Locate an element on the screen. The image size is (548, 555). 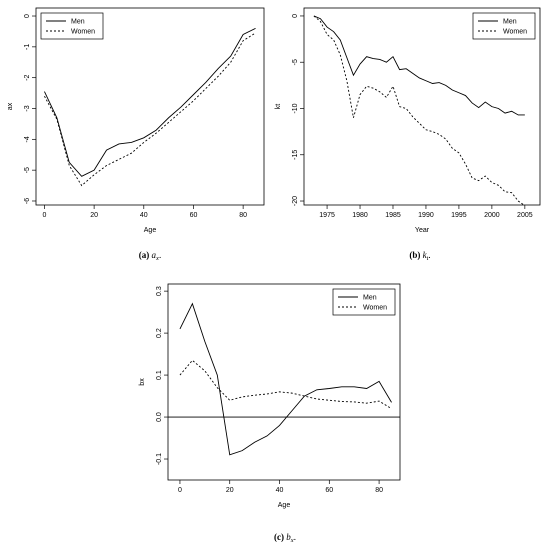
y-tick-label: -15 is located at coordinates (295, 155).